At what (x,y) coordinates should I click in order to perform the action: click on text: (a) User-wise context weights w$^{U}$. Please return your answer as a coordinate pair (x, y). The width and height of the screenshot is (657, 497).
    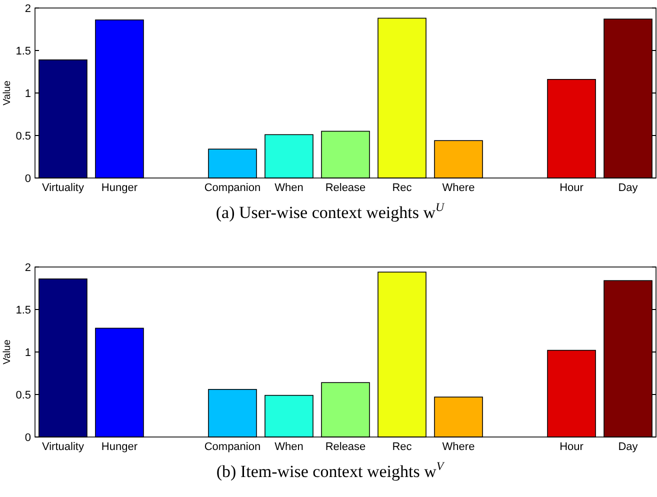
    Looking at the image, I should click on (331, 211).